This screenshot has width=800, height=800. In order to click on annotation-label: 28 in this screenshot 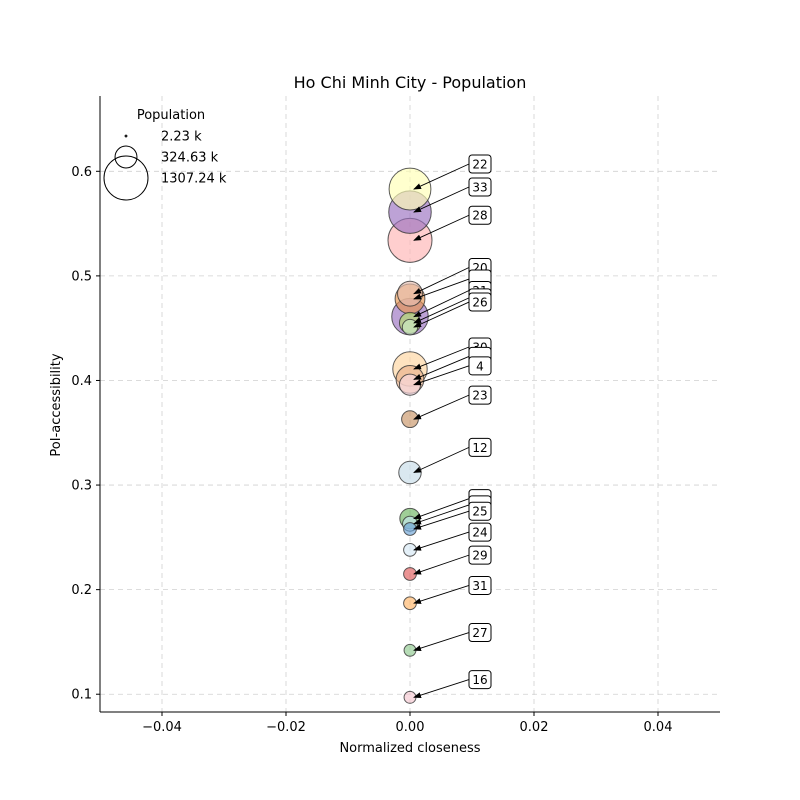, I will do `click(479, 216)`.